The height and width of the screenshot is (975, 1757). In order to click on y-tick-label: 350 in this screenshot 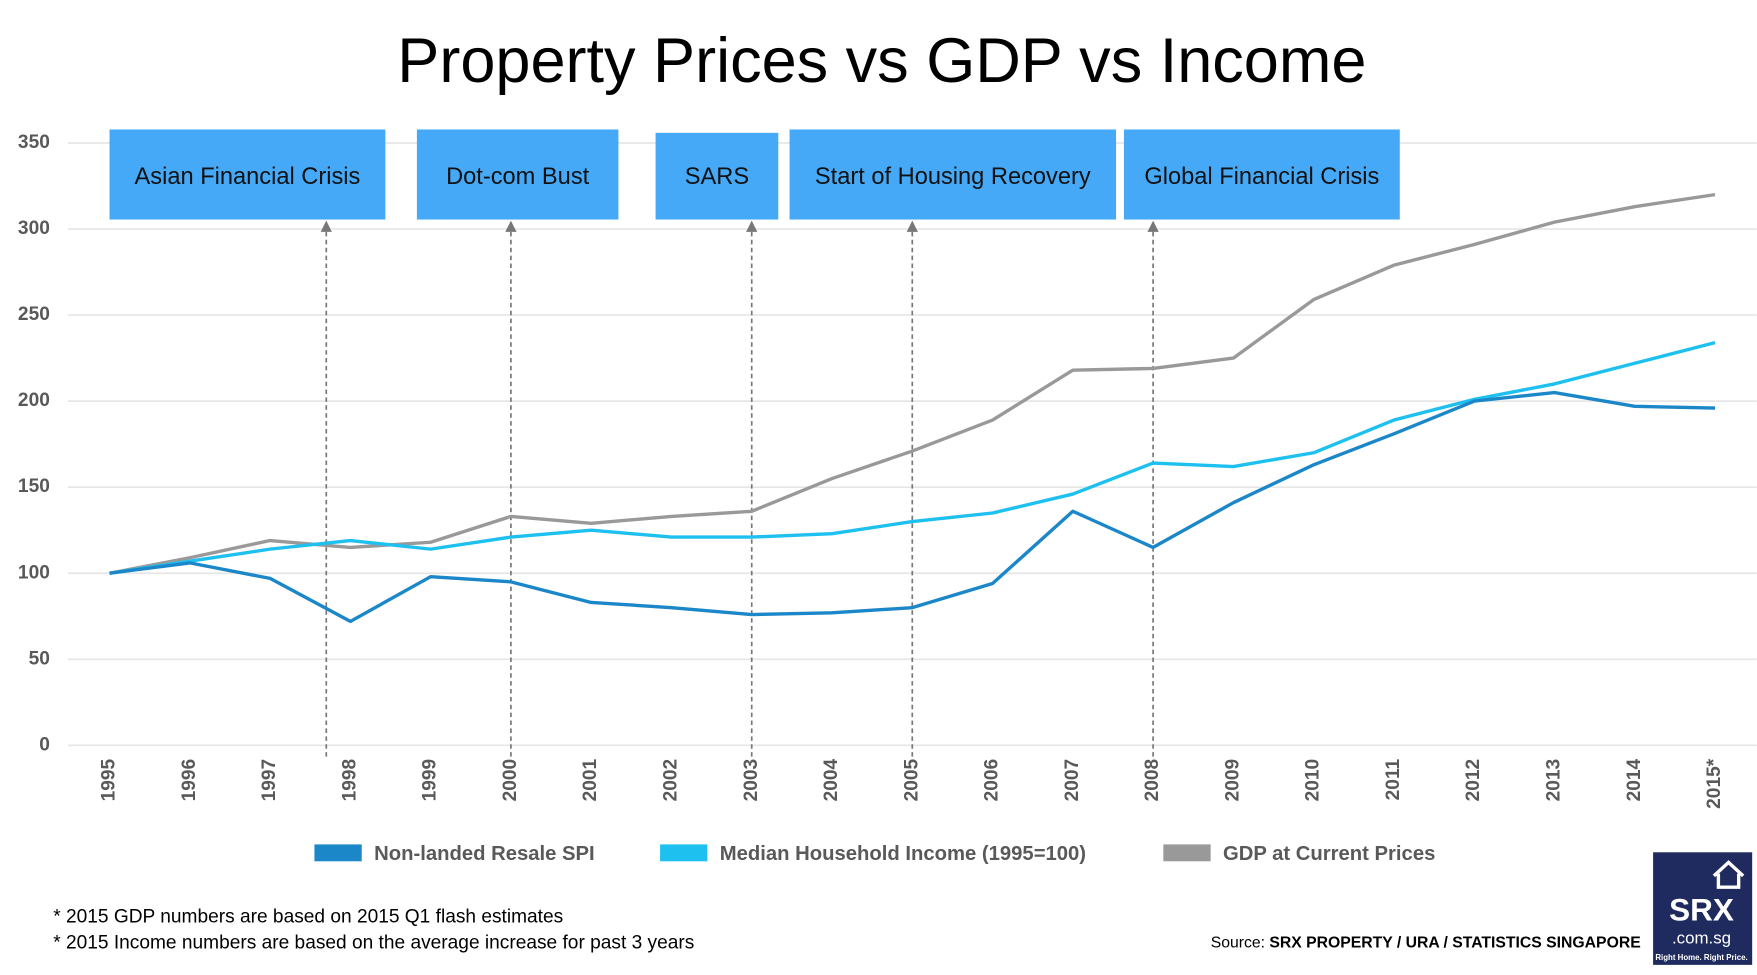, I will do `click(34, 142)`.